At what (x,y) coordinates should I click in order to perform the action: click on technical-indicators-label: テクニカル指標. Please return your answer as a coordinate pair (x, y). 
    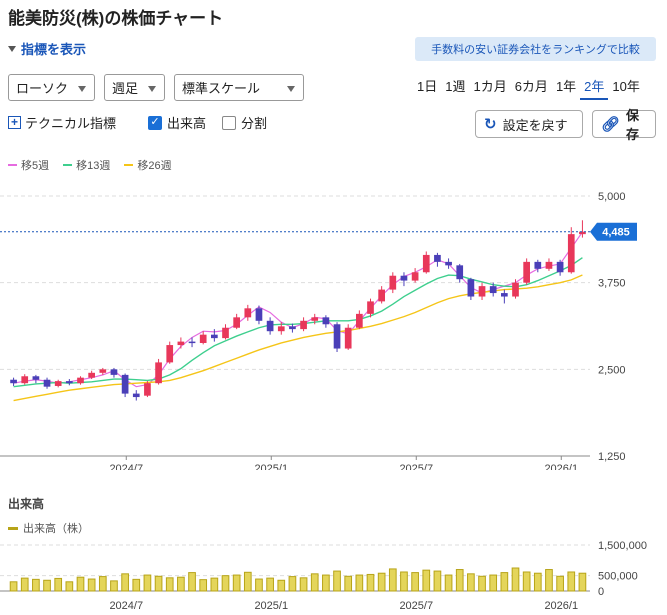
    Looking at the image, I should click on (71, 123).